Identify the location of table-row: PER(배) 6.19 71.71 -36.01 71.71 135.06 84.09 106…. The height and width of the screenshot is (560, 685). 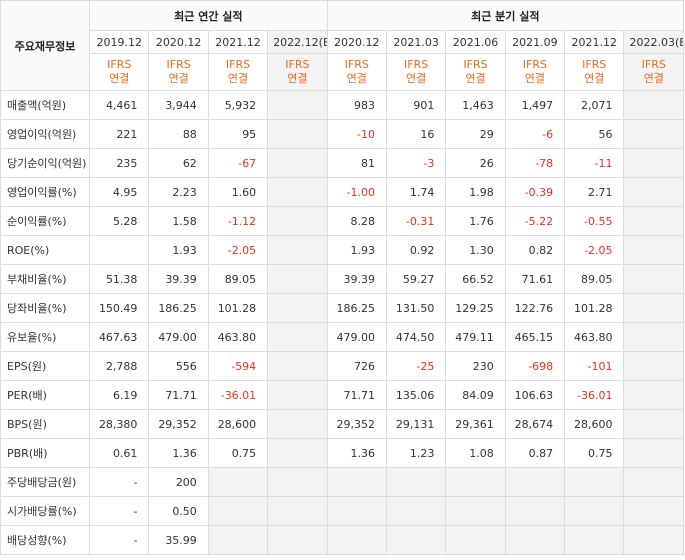
(342, 395).